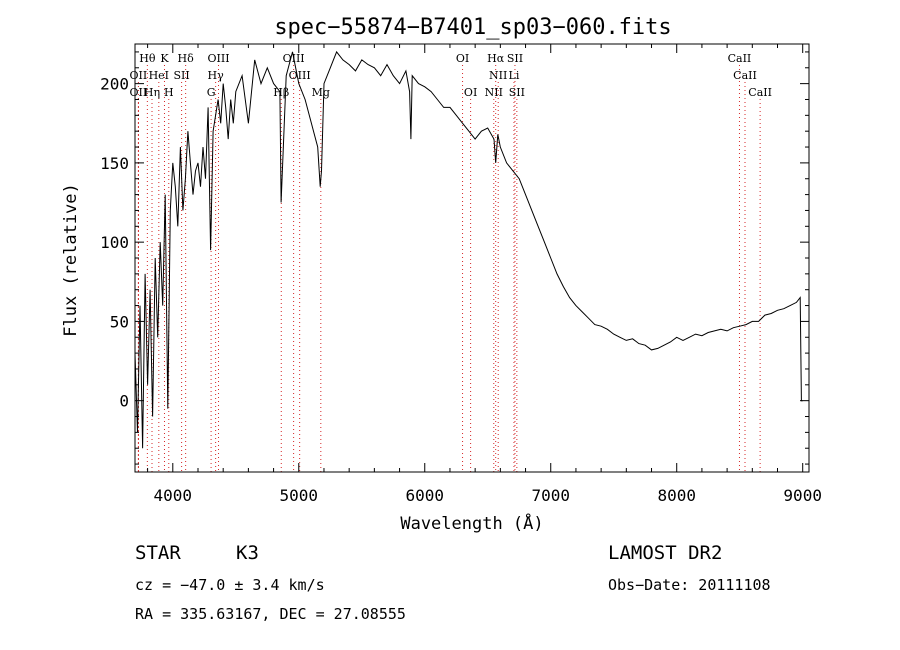 The height and width of the screenshot is (650, 900). Describe the element at coordinates (152, 92) in the screenshot. I see `spectral-line-label: Hη` at that location.